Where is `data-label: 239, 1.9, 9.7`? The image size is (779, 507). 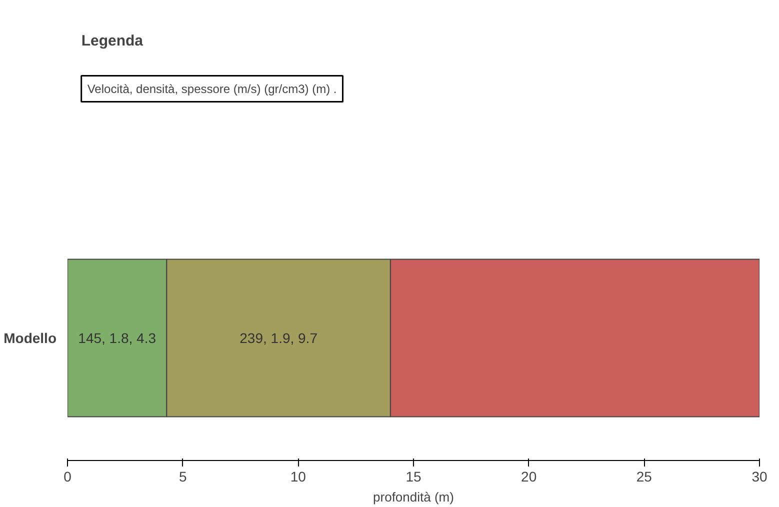
data-label: 239, 1.9, 9.7 is located at coordinates (279, 338).